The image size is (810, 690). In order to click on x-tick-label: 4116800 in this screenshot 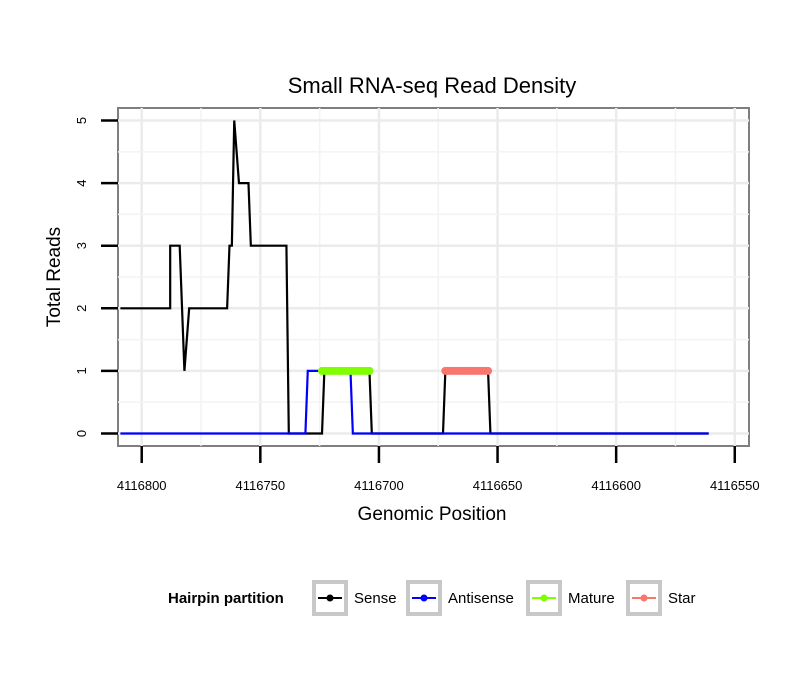, I will do `click(142, 485)`.